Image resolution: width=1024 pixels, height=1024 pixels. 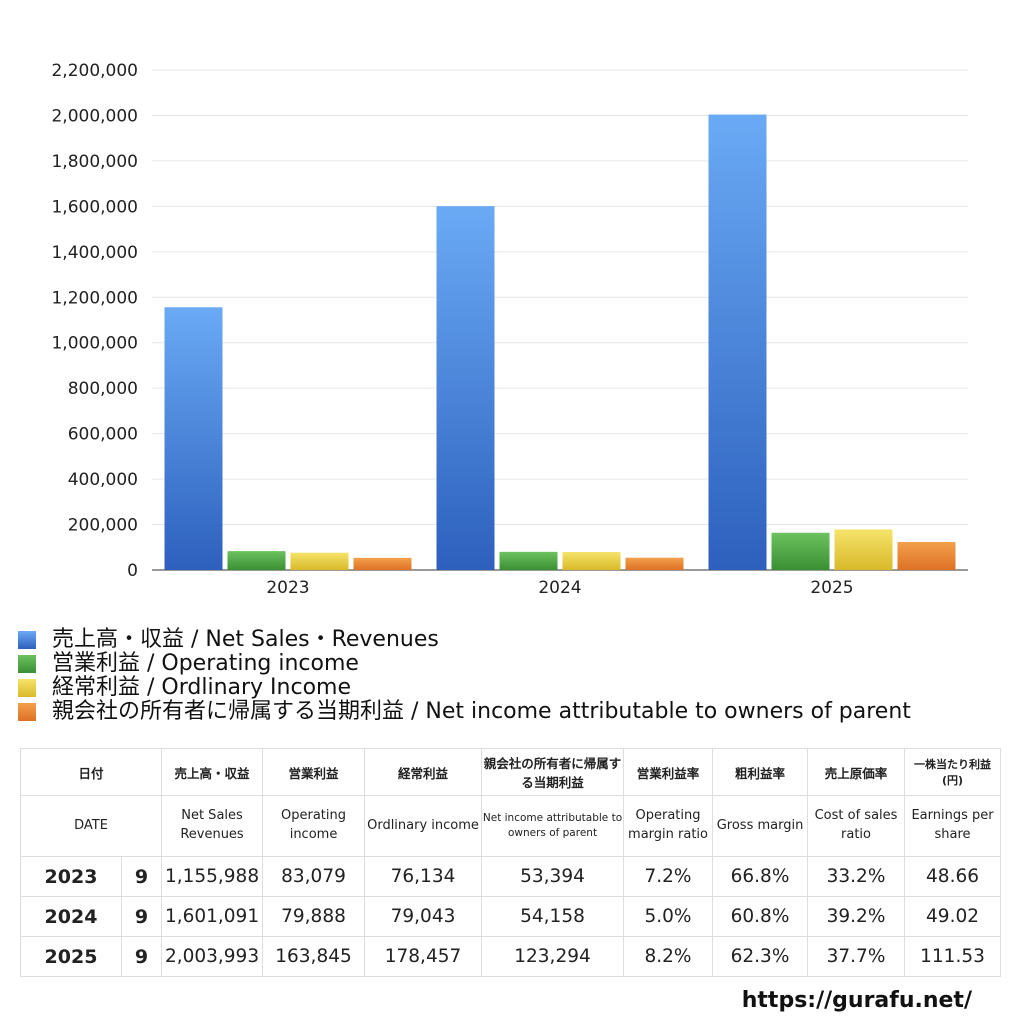 I want to click on y-tick-label: 2,000,000, so click(x=94, y=116).